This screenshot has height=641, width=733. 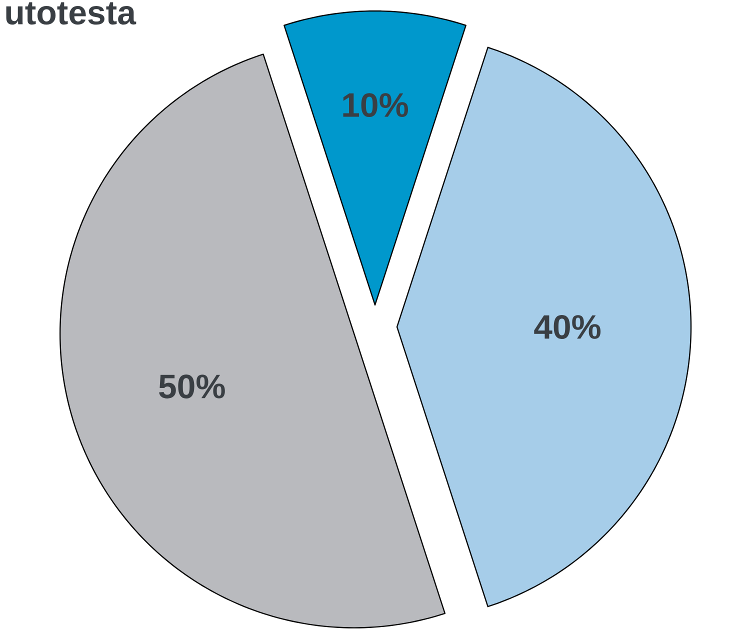 What do you see at coordinates (567, 327) in the screenshot?
I see `data-label: 40%` at bounding box center [567, 327].